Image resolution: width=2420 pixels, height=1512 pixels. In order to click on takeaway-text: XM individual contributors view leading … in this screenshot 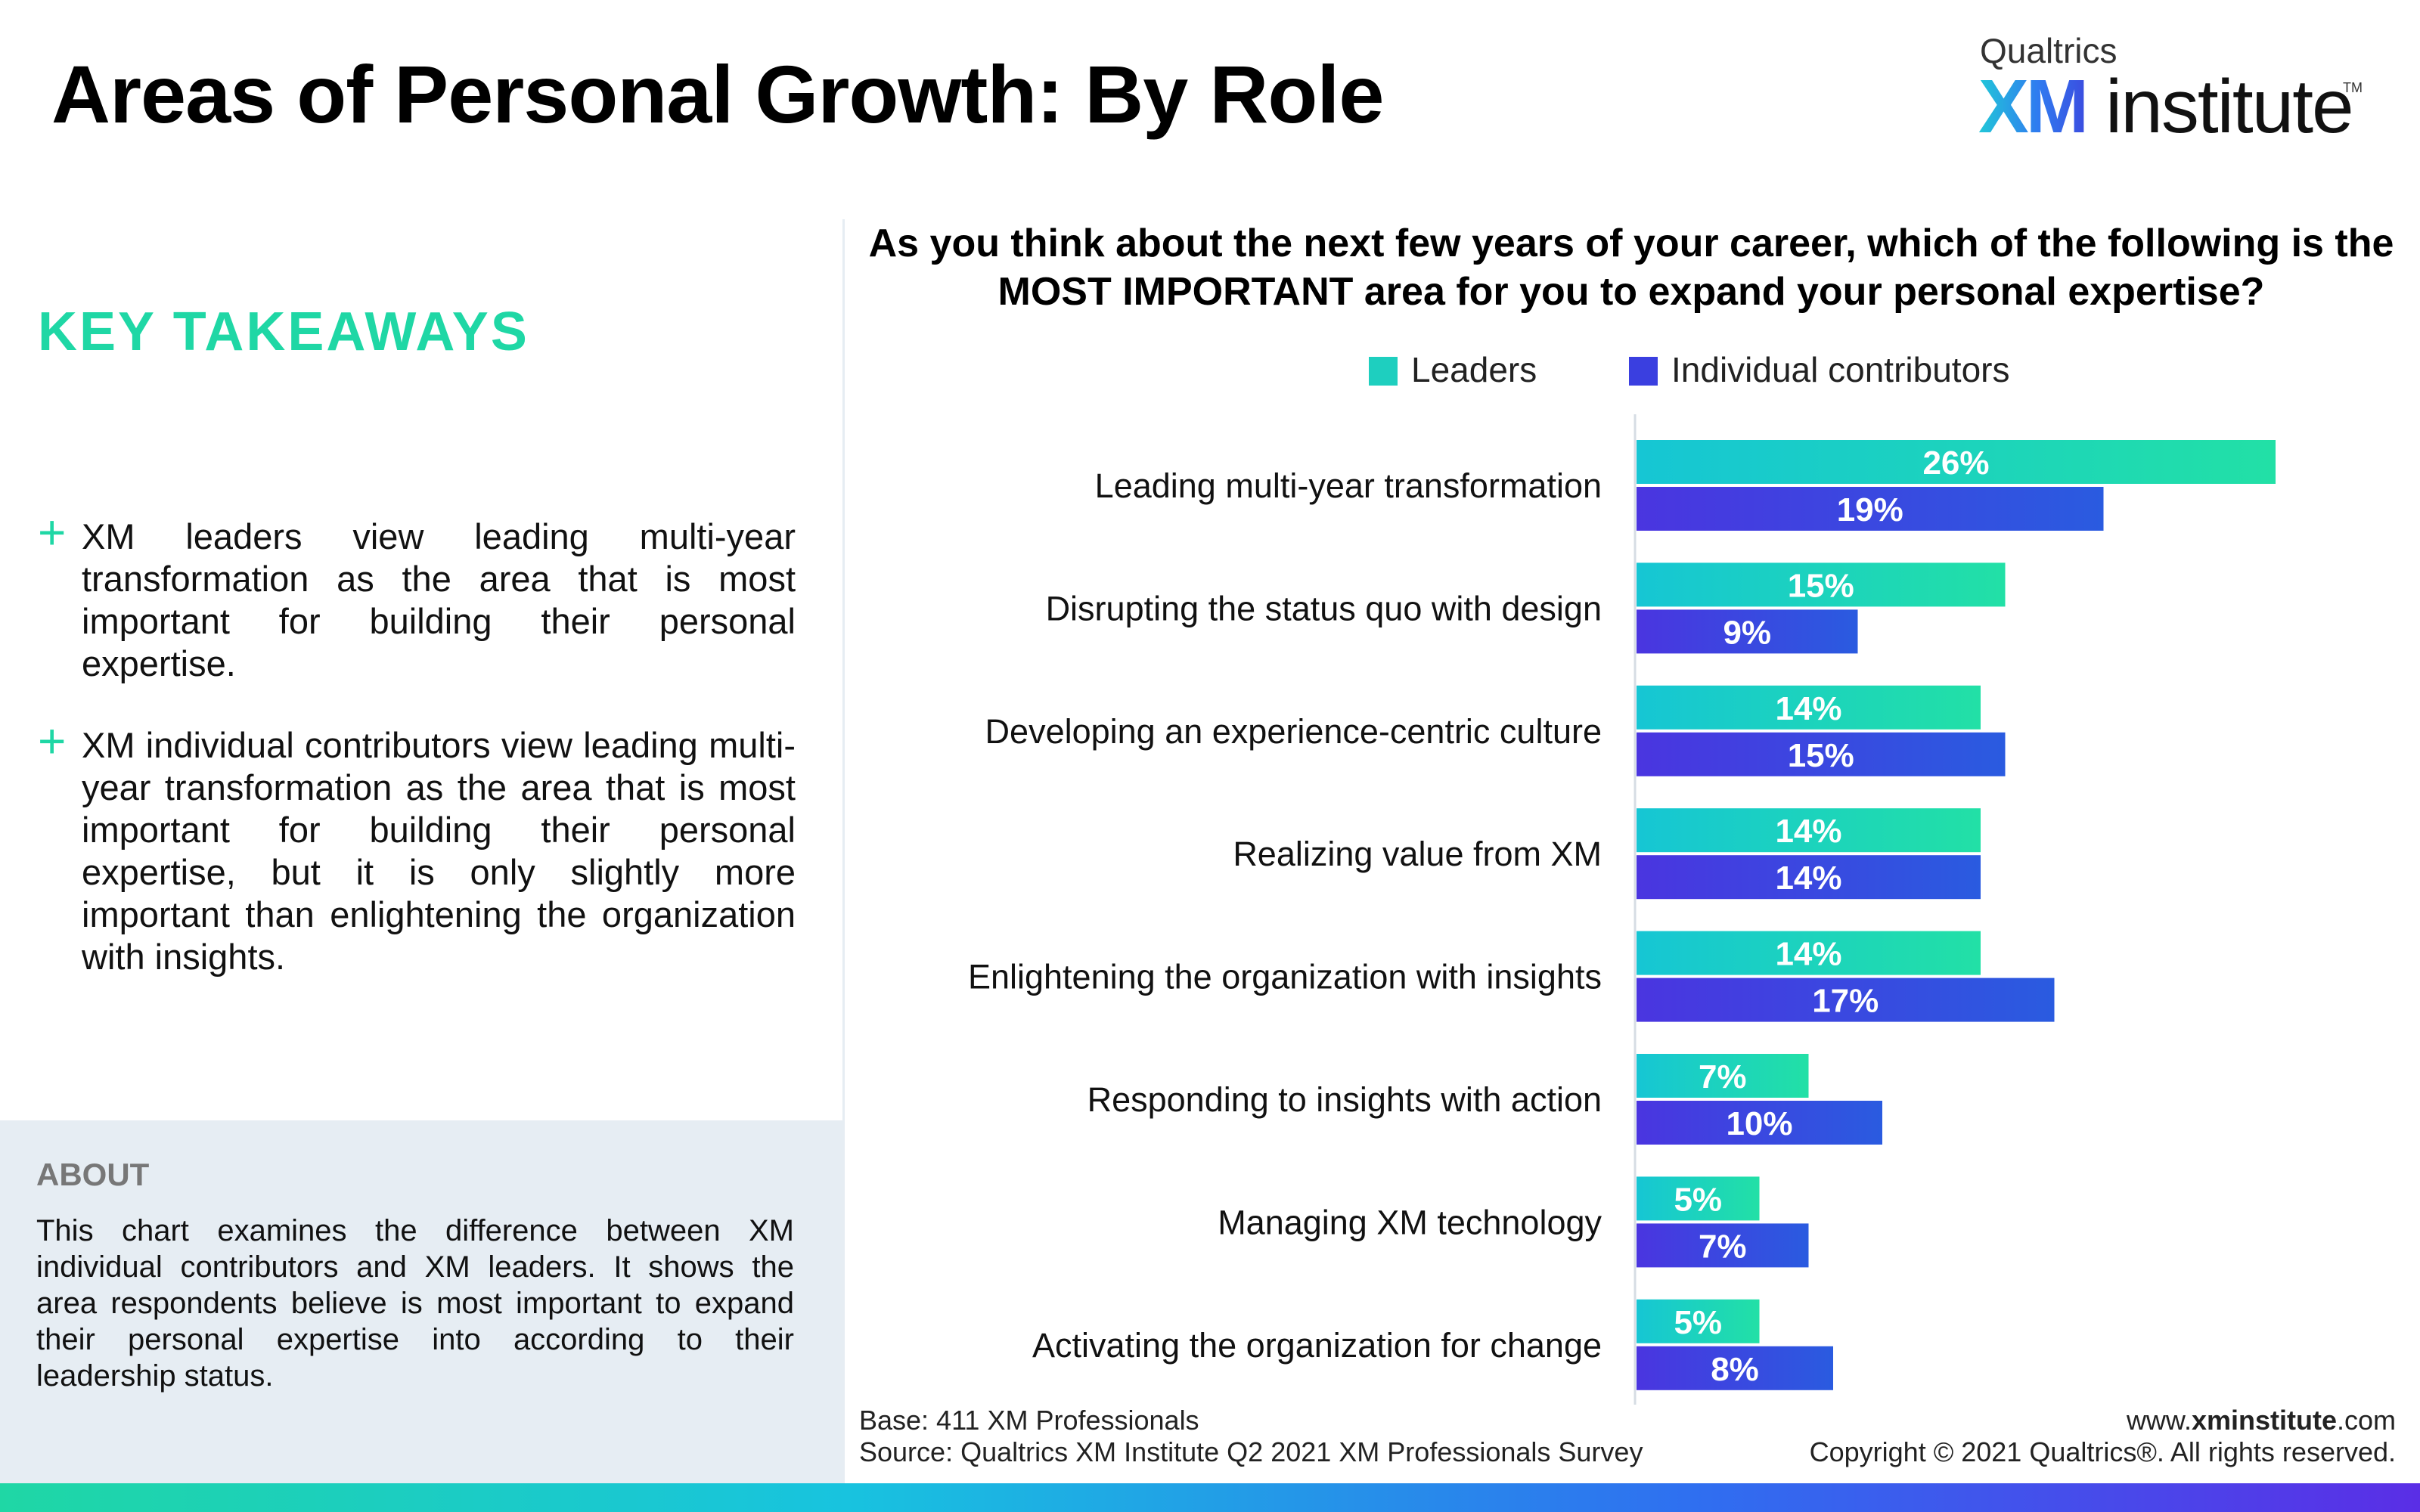, I will do `click(439, 851)`.